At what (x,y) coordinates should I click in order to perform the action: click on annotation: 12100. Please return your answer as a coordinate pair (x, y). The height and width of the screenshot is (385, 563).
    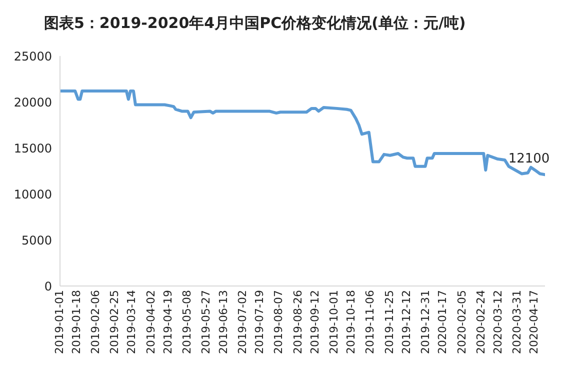
    Looking at the image, I should click on (529, 159).